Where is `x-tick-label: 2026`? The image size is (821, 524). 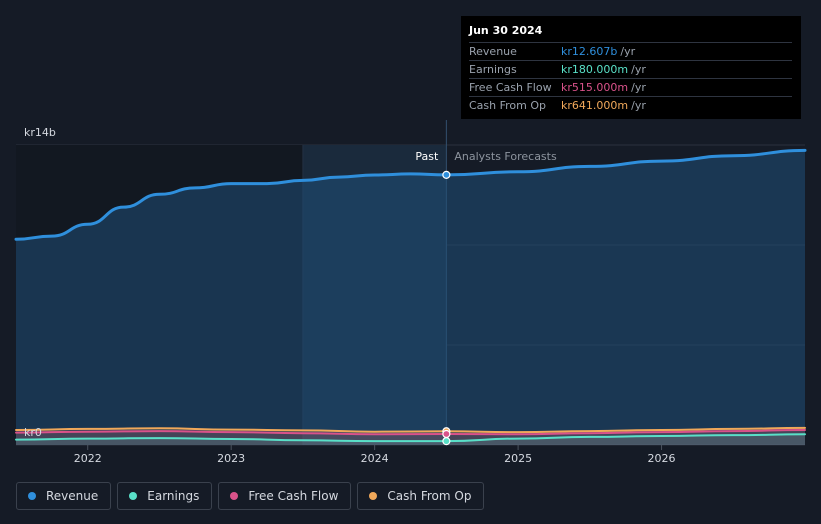
x-tick-label: 2026 is located at coordinates (662, 458).